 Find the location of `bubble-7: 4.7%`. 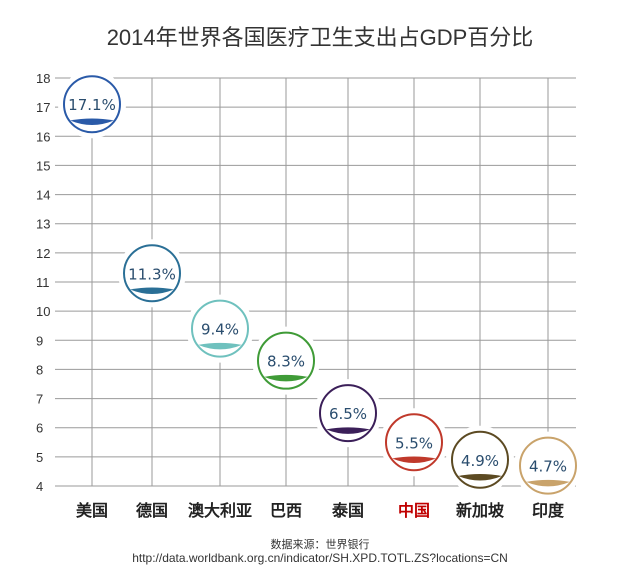

bubble-7: 4.7% is located at coordinates (548, 465).